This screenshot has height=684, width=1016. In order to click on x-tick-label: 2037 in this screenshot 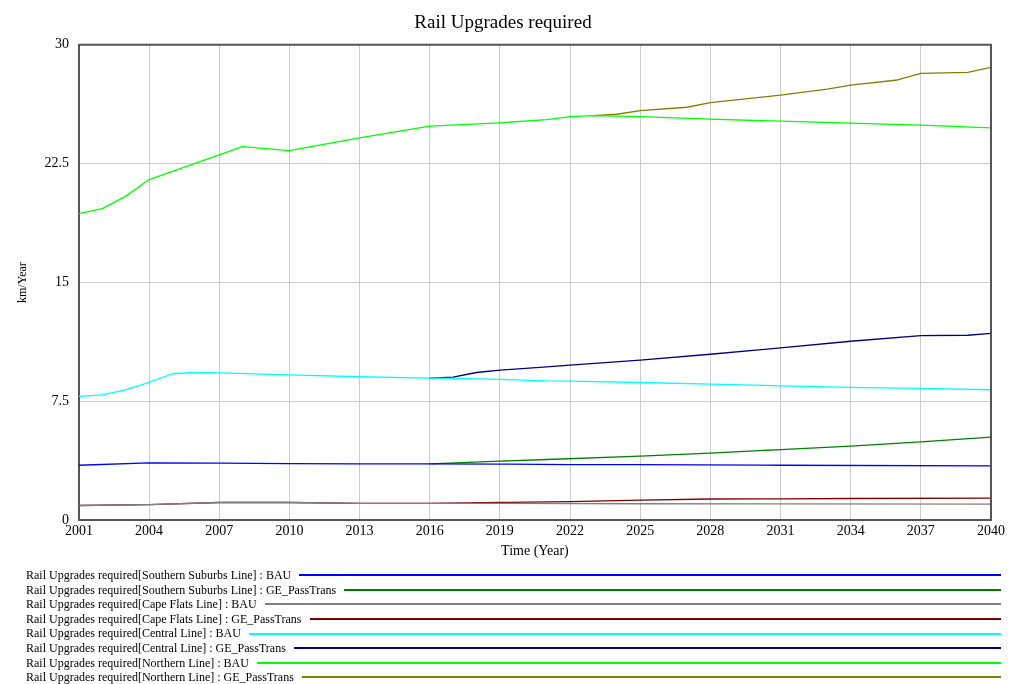, I will do `click(920, 531)`.